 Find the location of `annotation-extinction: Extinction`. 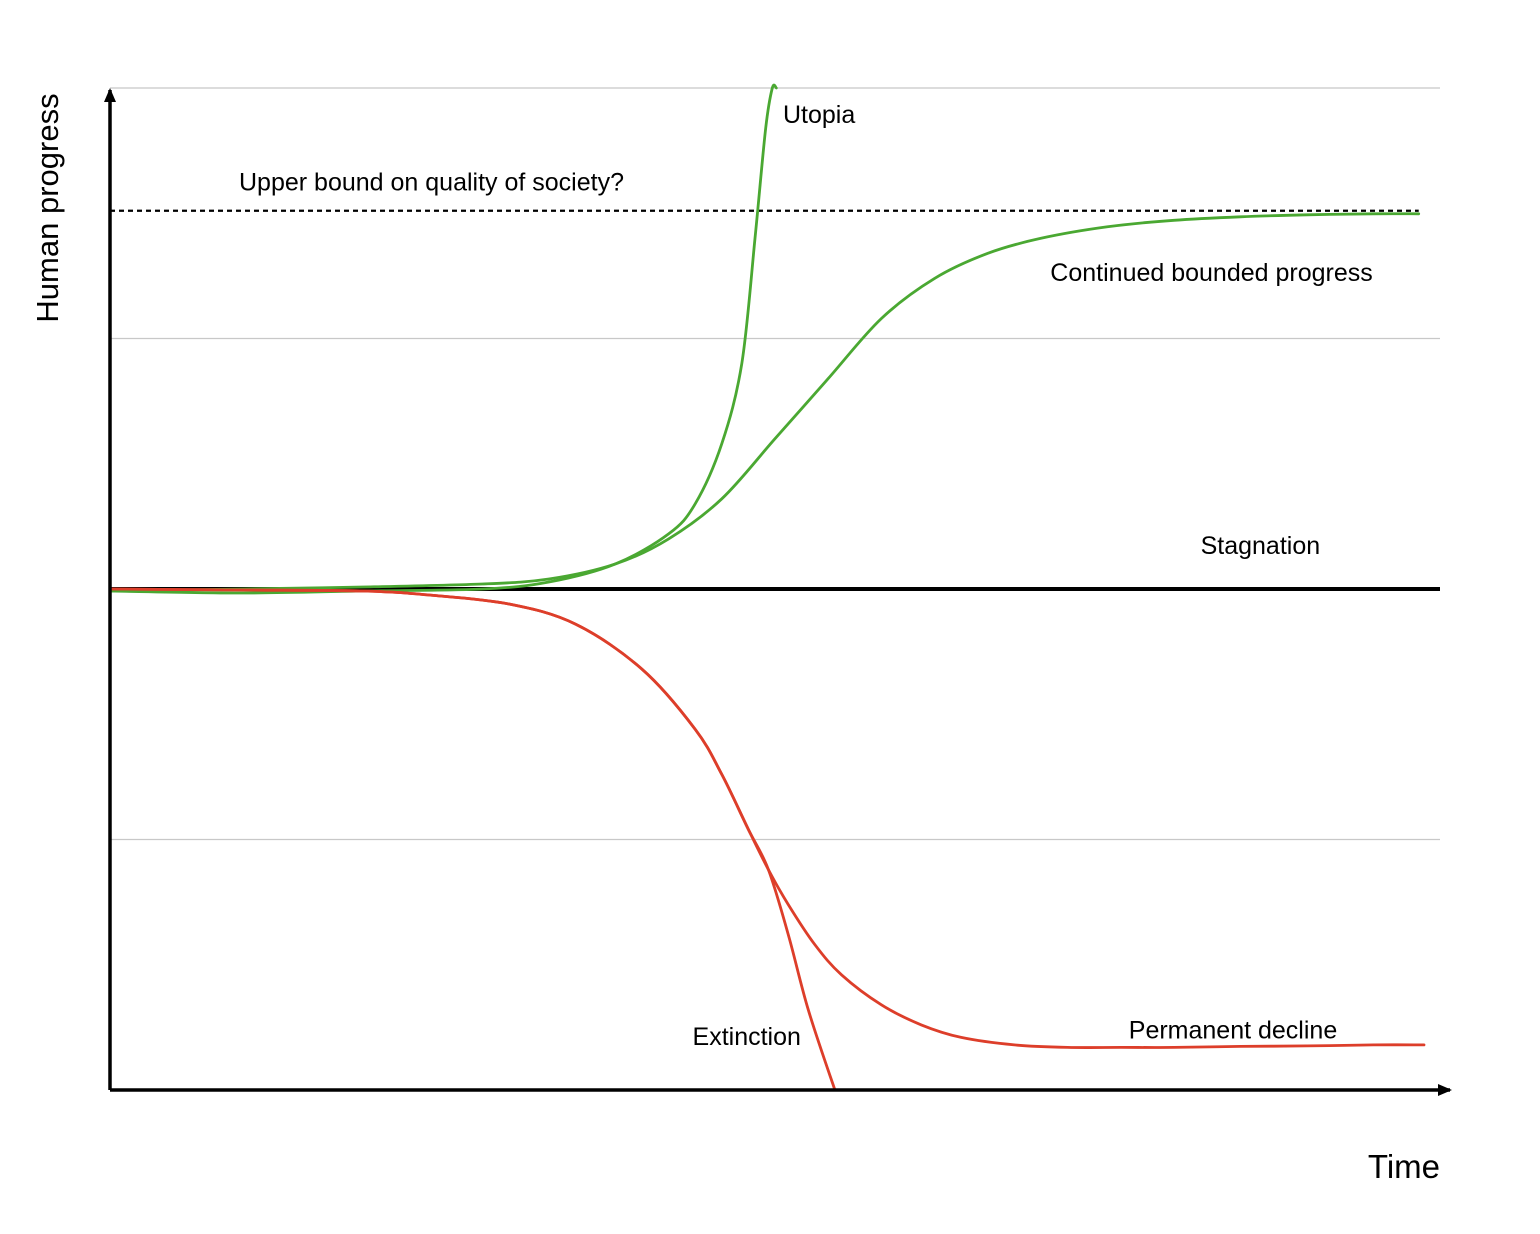

annotation-extinction: Extinction is located at coordinates (747, 1037).